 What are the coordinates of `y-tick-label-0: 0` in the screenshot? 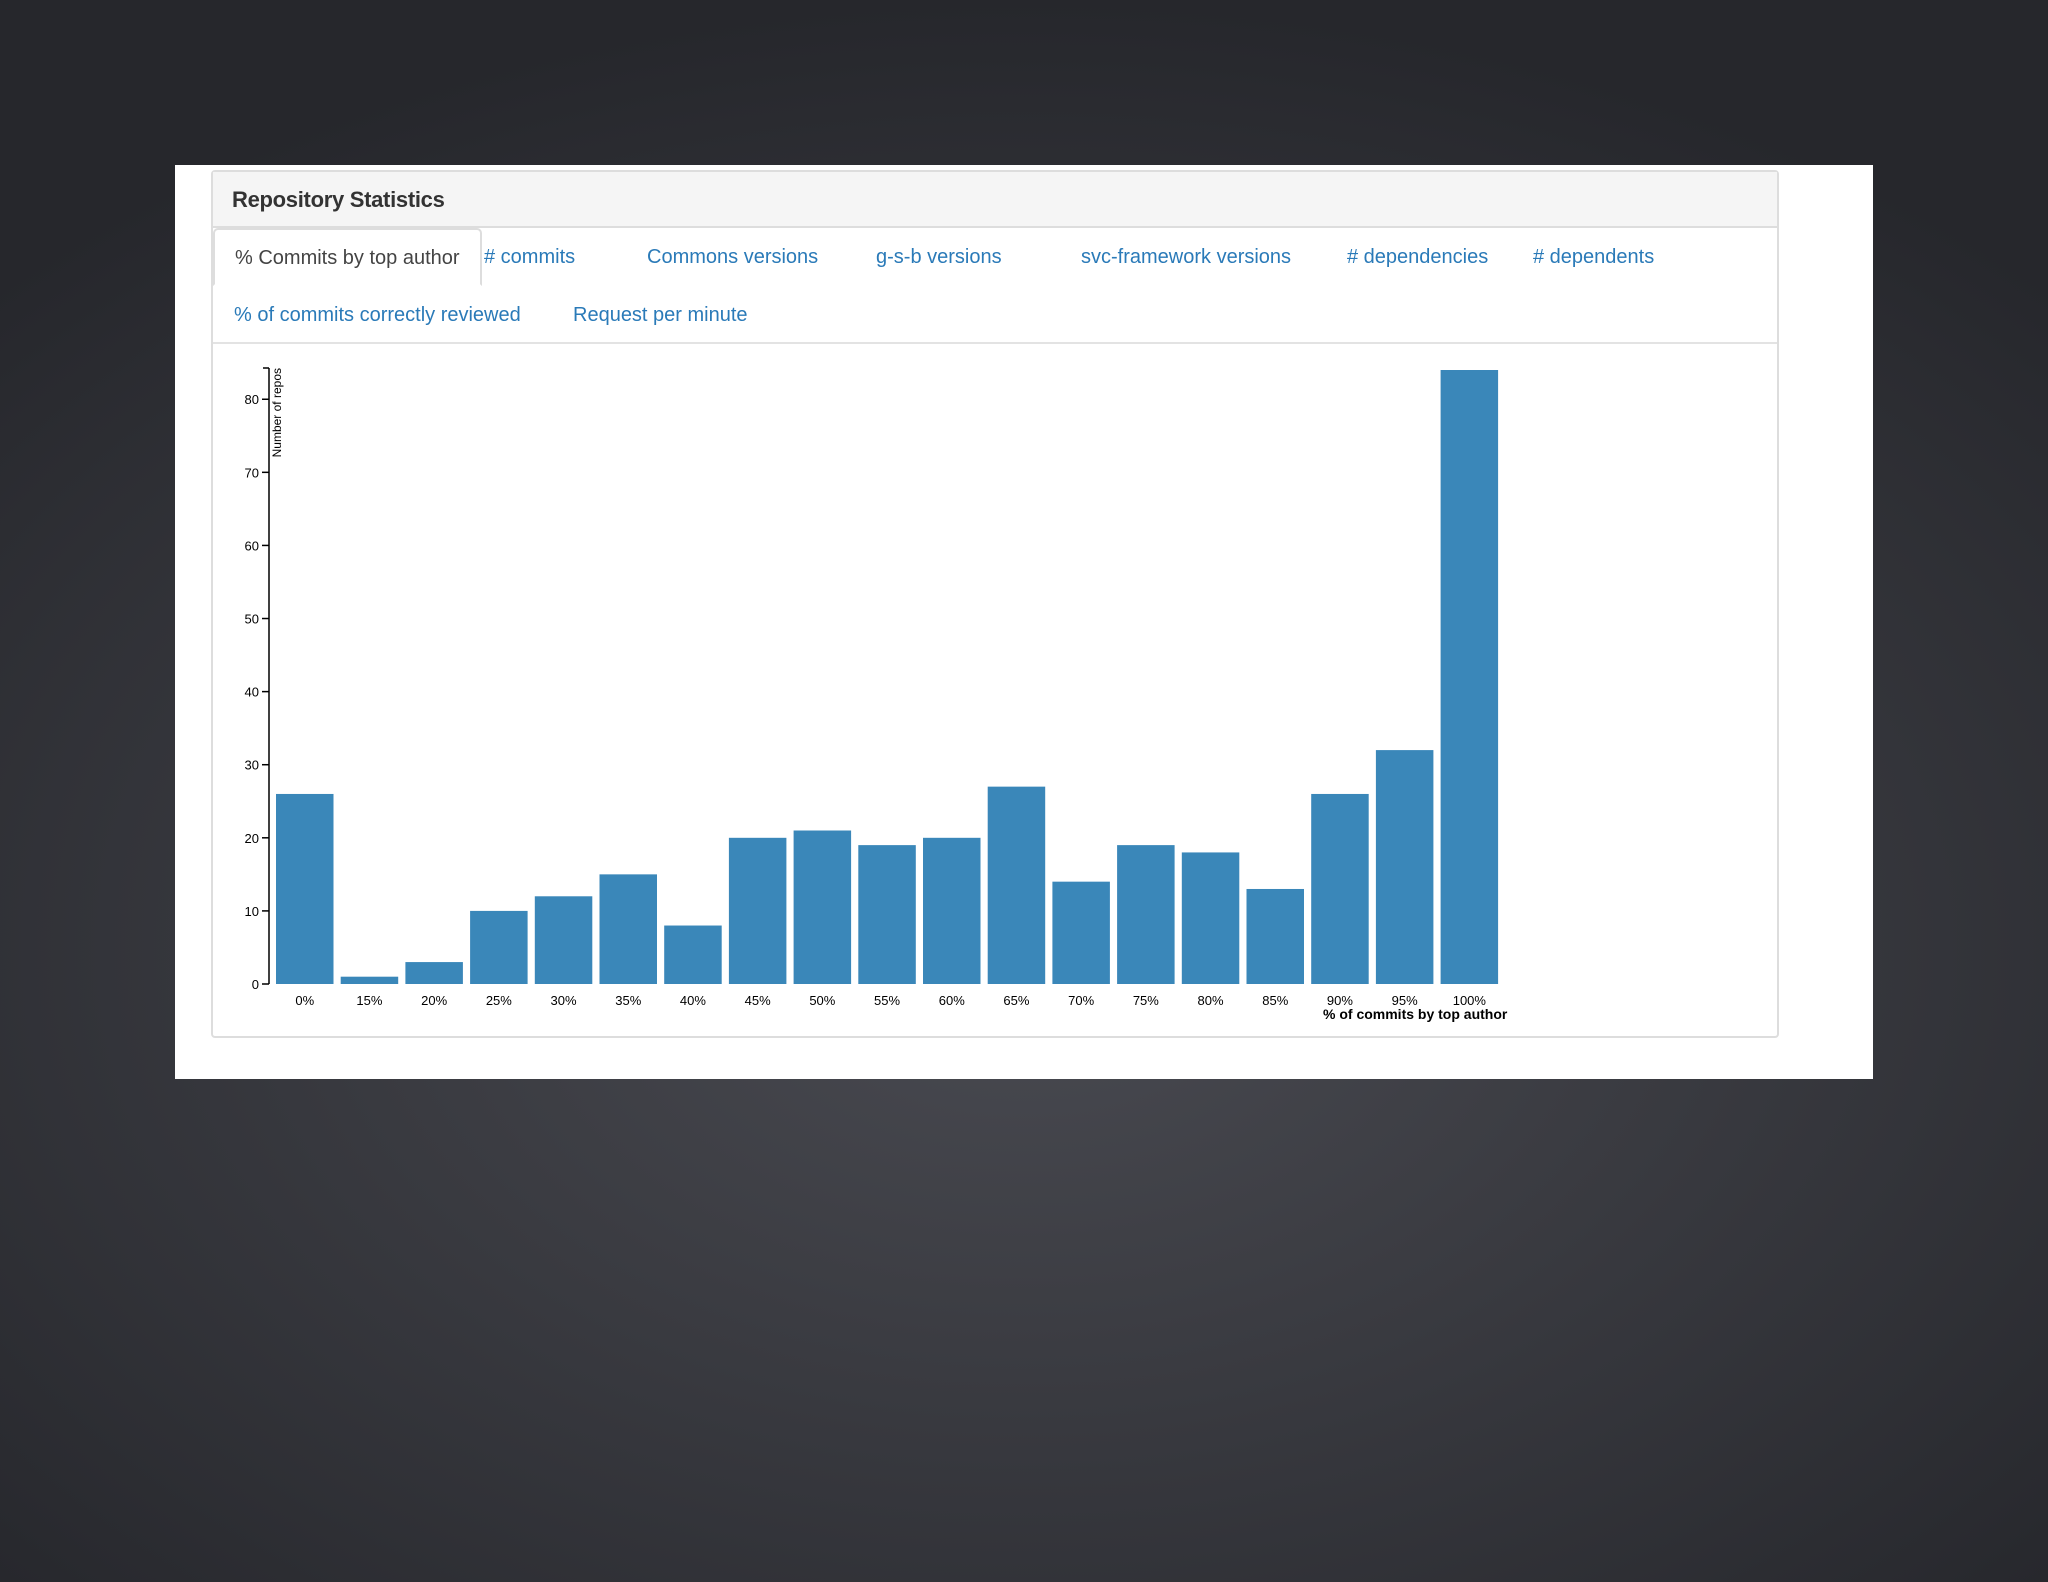 It's located at (255, 984).